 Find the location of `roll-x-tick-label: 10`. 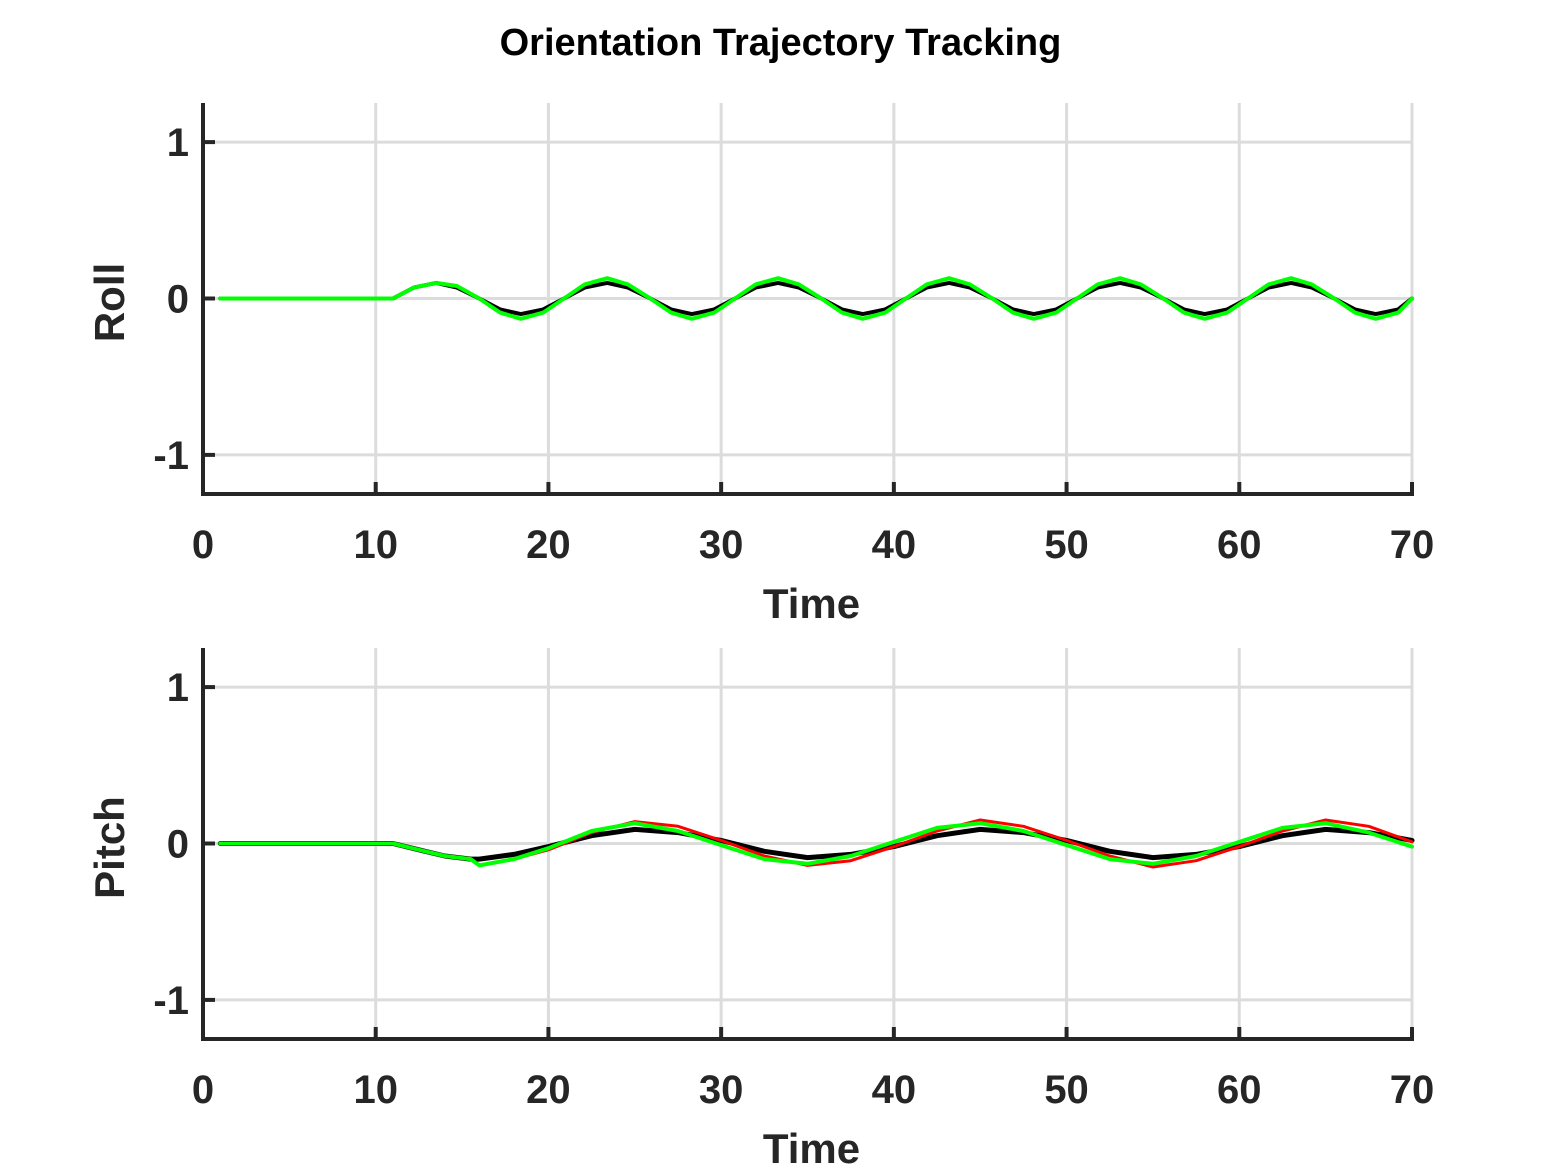

roll-x-tick-label: 10 is located at coordinates (375, 545).